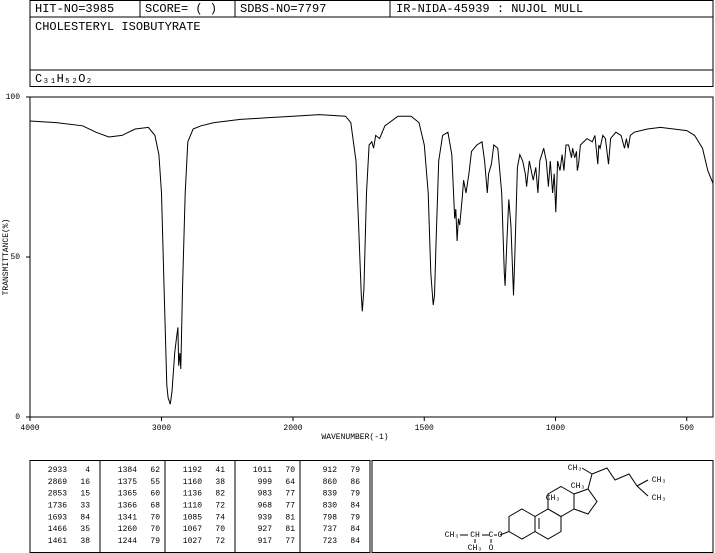 Image resolution: width=715 pixels, height=553 pixels. What do you see at coordinates (220, 517) in the screenshot?
I see `peak-transmittance: 74` at bounding box center [220, 517].